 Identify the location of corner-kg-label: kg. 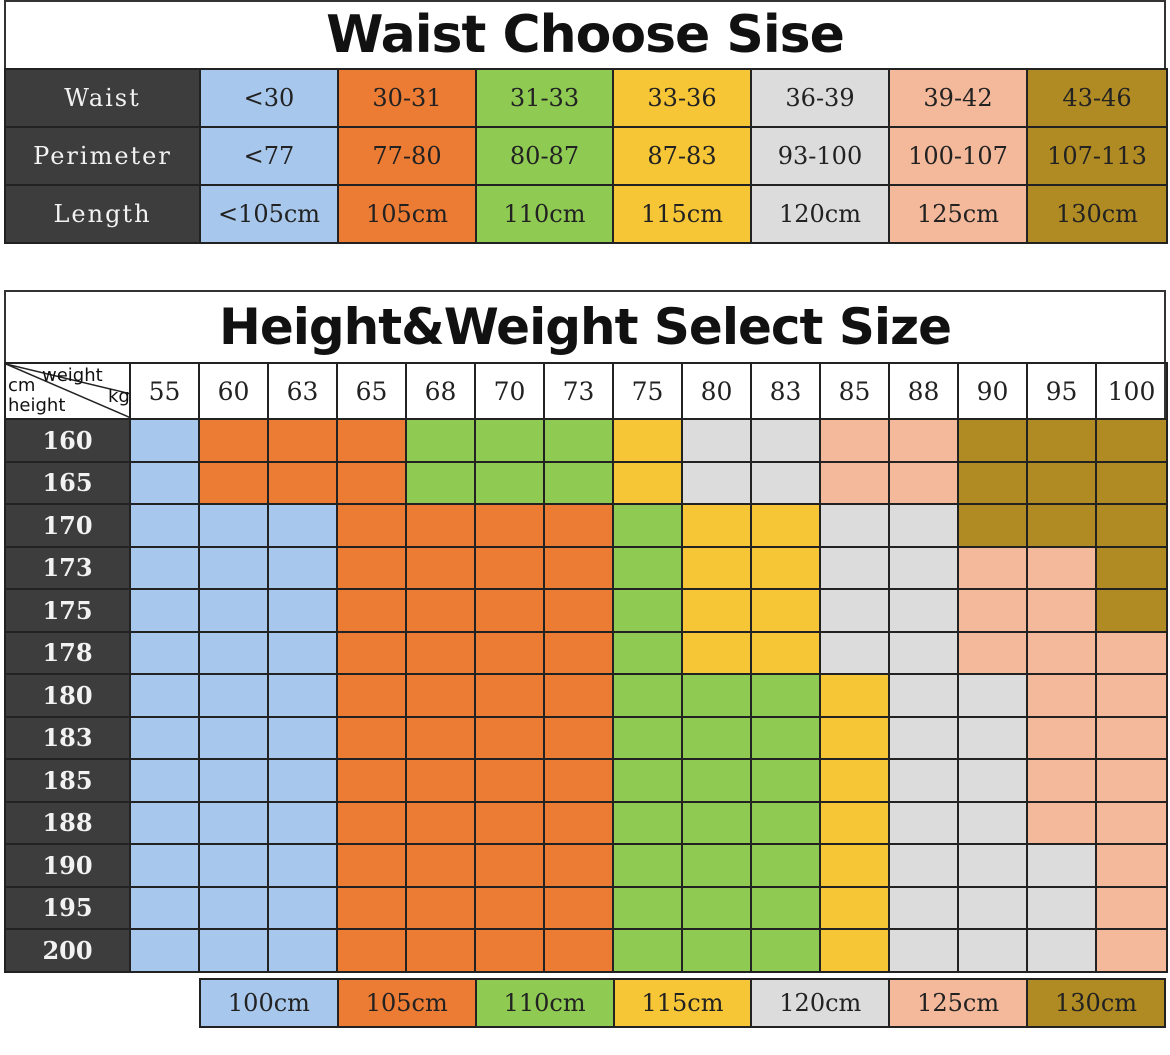
(119, 396).